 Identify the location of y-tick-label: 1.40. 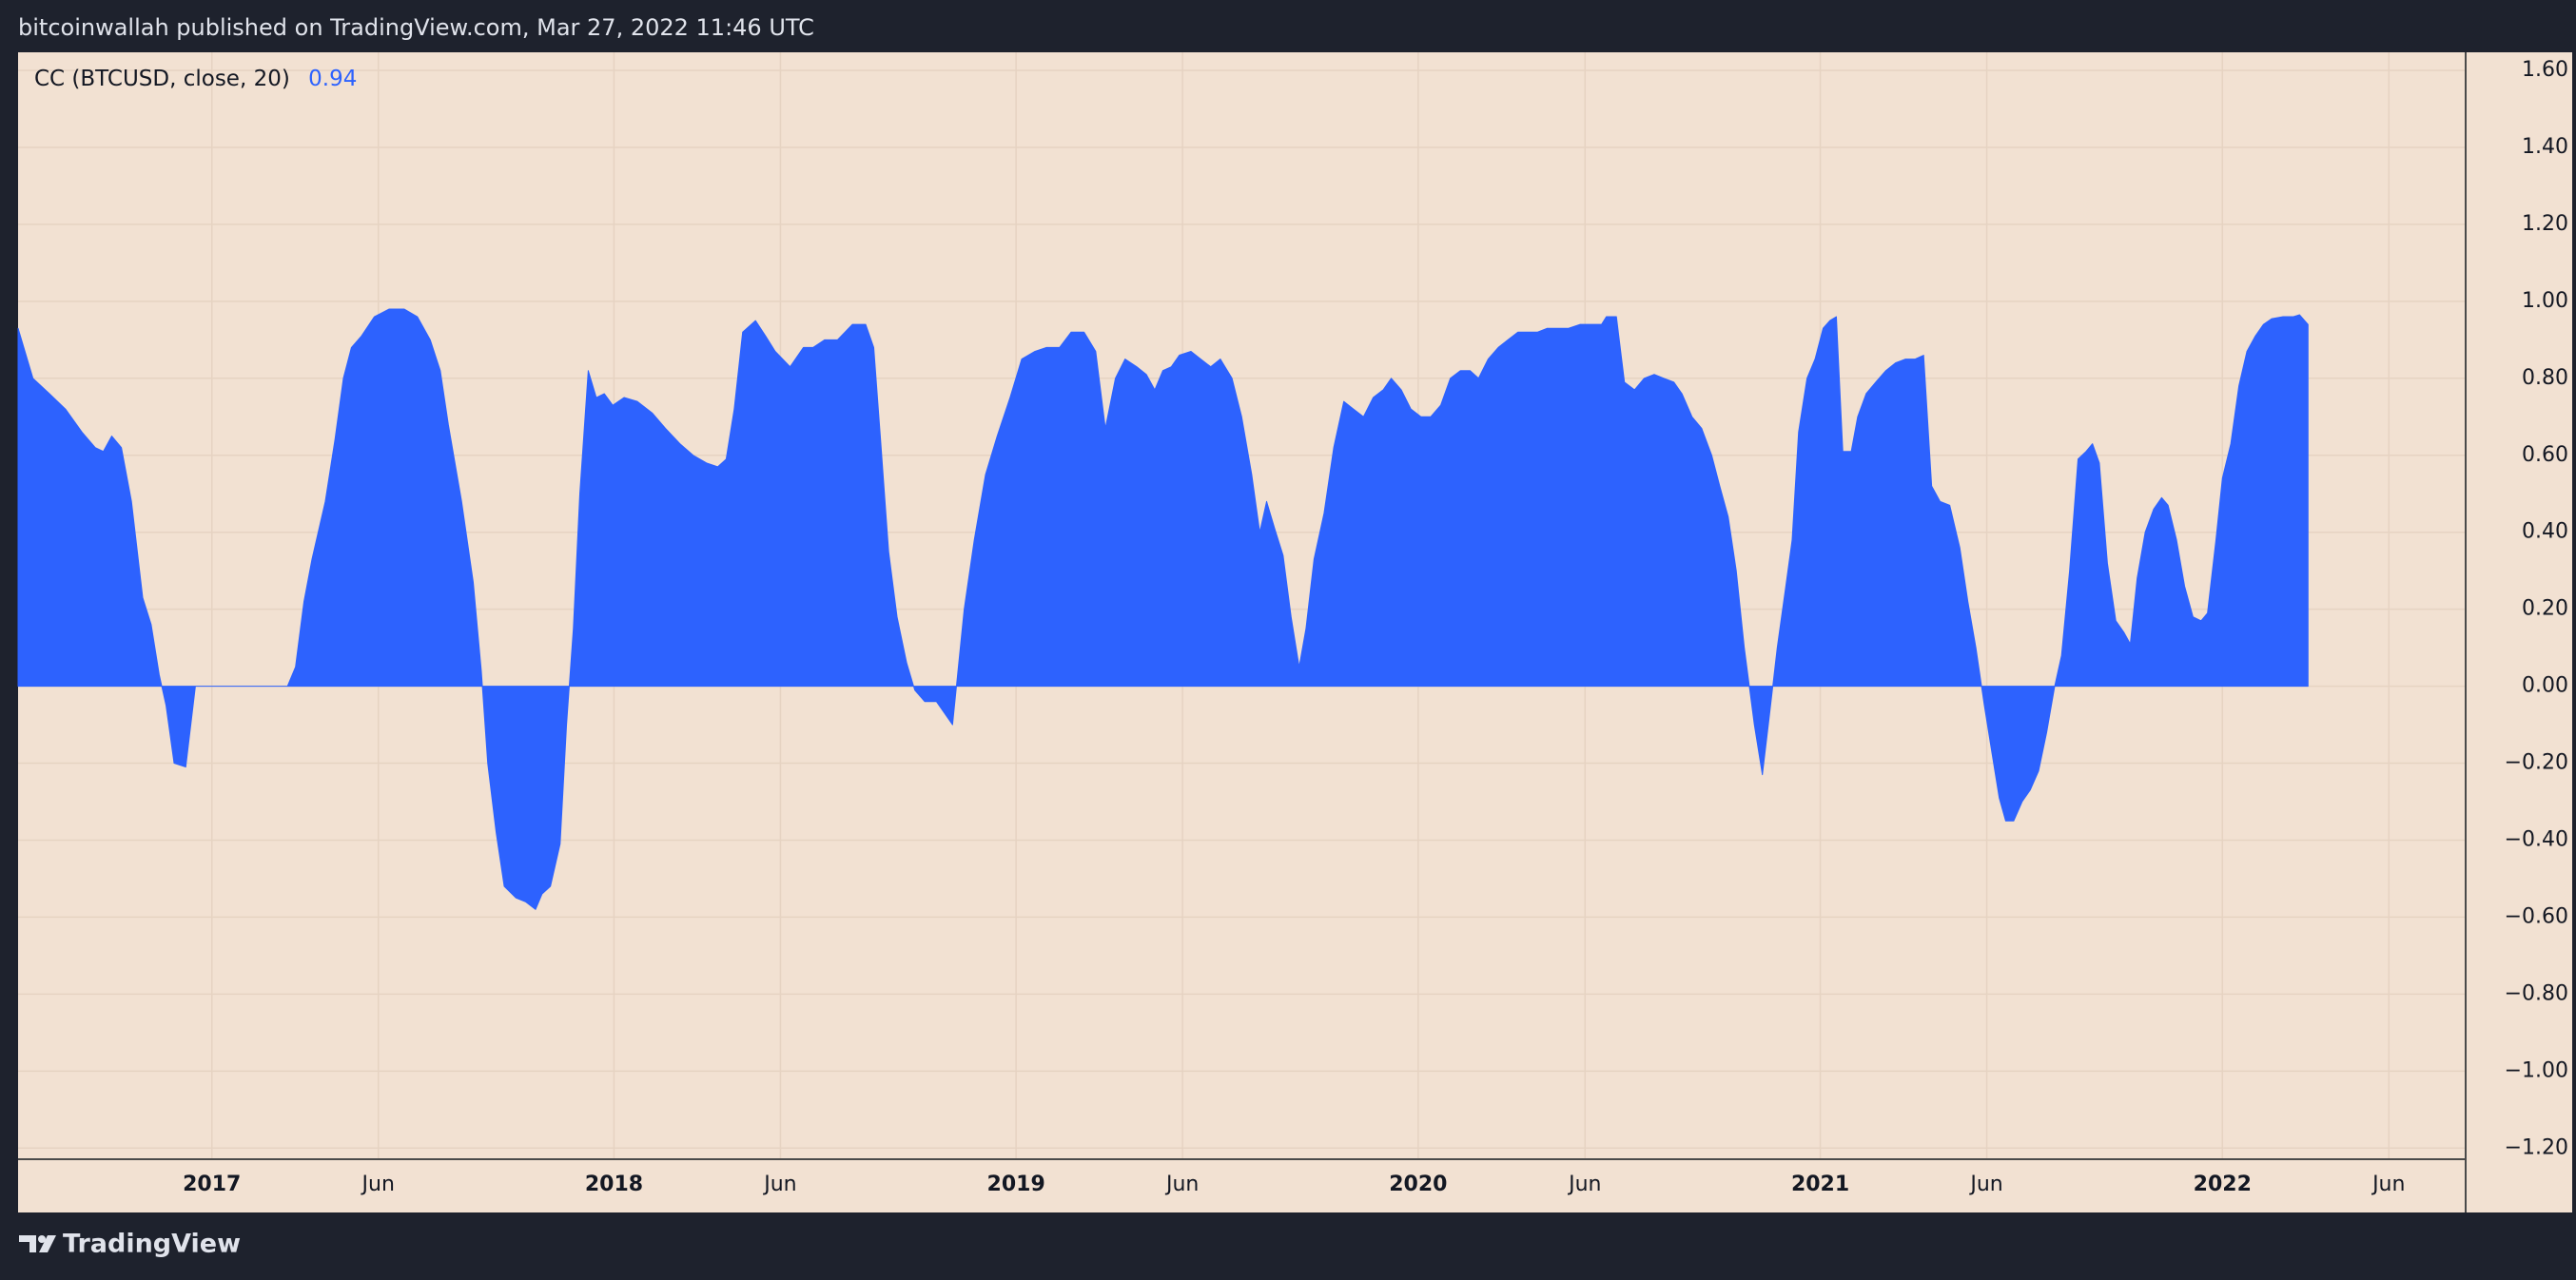
(2545, 147).